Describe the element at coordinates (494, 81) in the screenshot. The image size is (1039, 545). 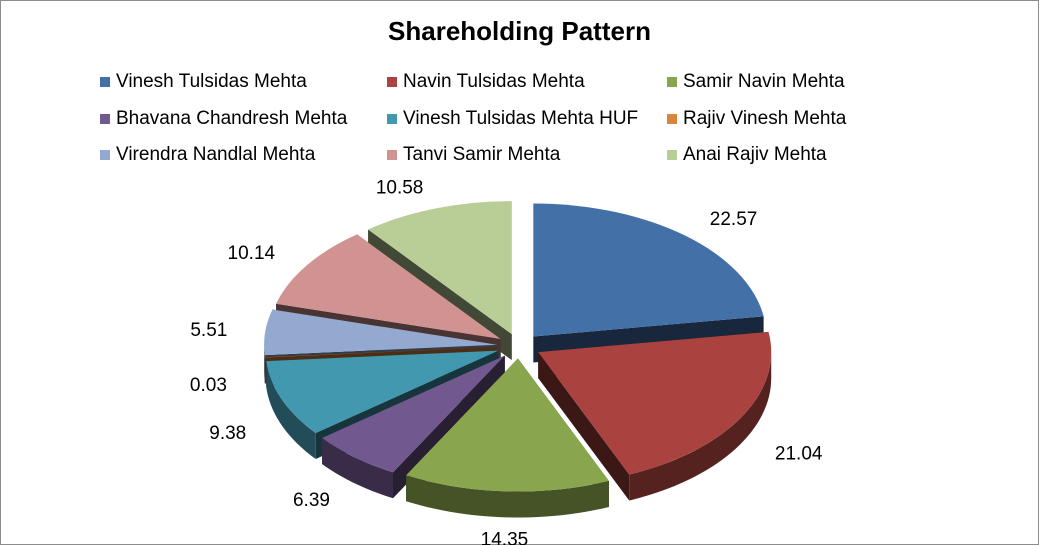
I see `legend-label: Navin Tulsidas Mehta` at that location.